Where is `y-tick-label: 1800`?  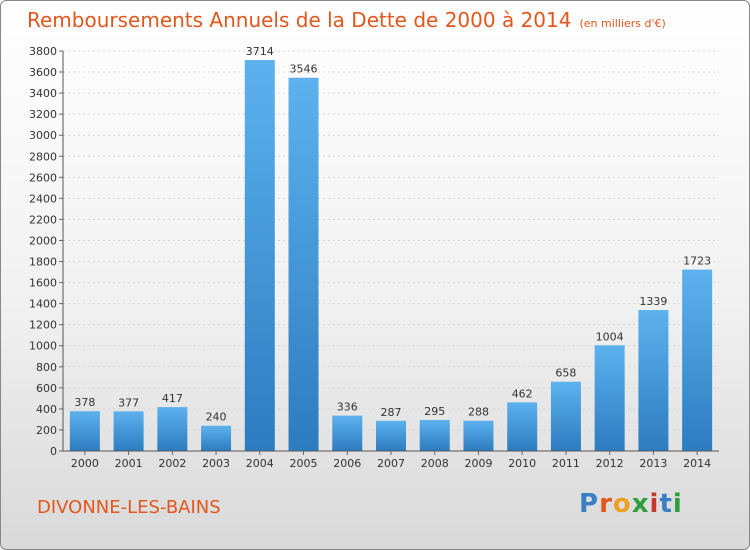 y-tick-label: 1800 is located at coordinates (43, 262).